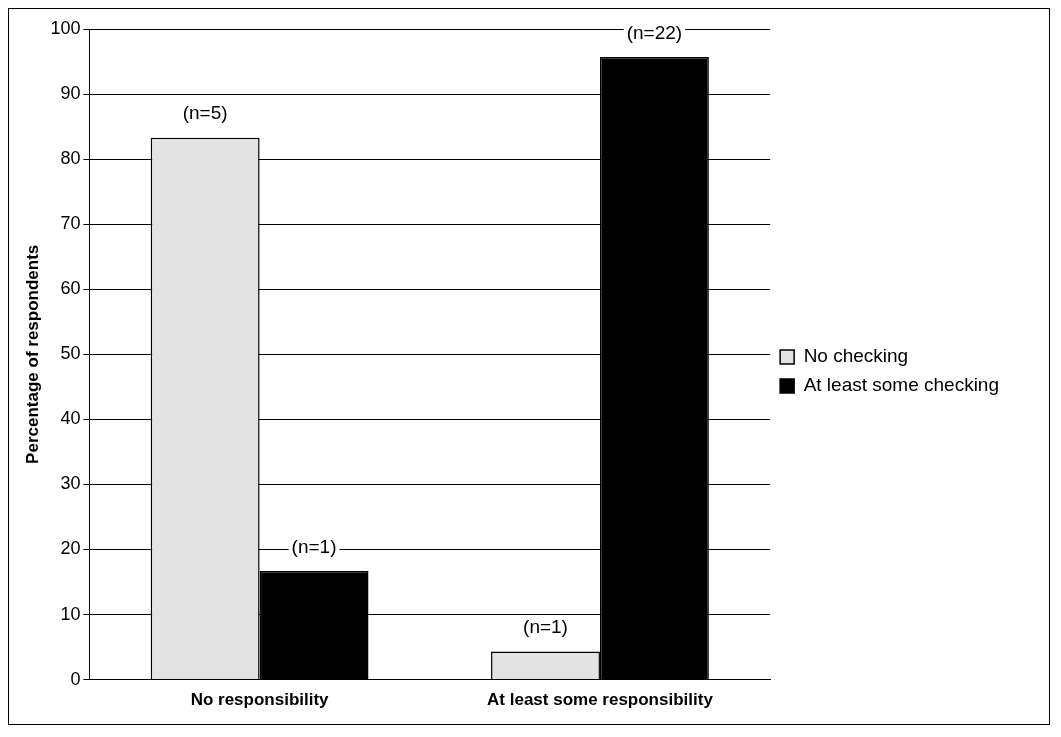 This screenshot has width=1061, height=737. I want to click on legend-label: At least some checking, so click(901, 385).